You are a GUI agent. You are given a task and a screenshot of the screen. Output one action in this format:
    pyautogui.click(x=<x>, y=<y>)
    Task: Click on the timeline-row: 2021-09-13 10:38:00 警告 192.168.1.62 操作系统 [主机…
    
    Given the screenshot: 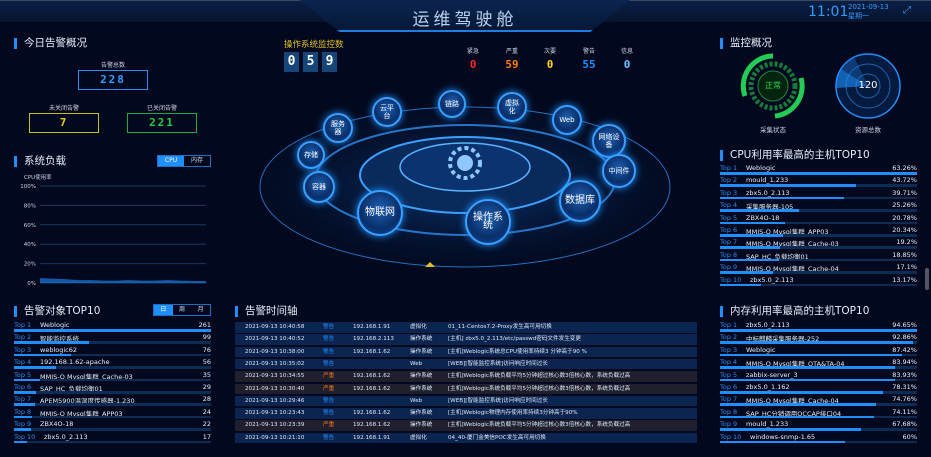 What is the action you would take?
    pyautogui.click(x=466, y=352)
    